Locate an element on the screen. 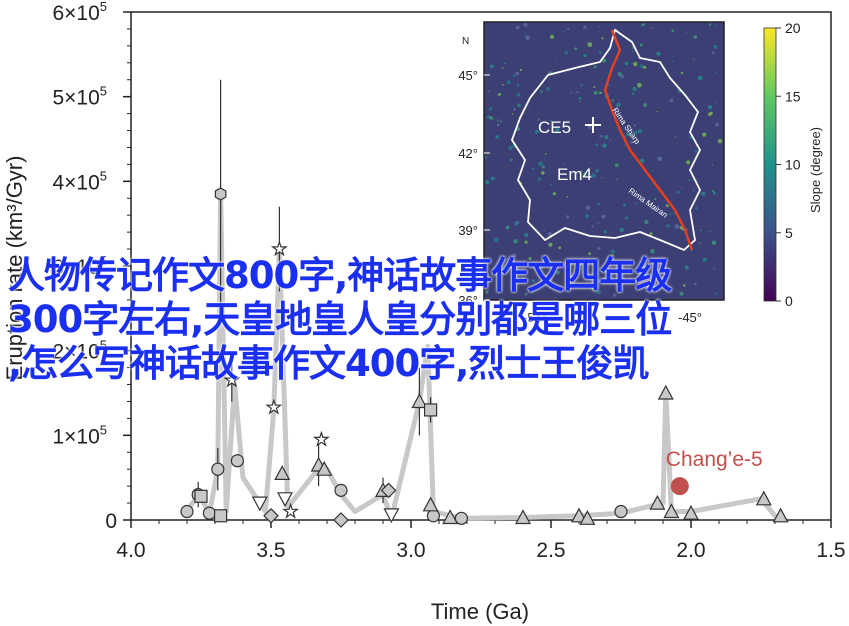  lat-tick-label: 36° is located at coordinates (468, 300).